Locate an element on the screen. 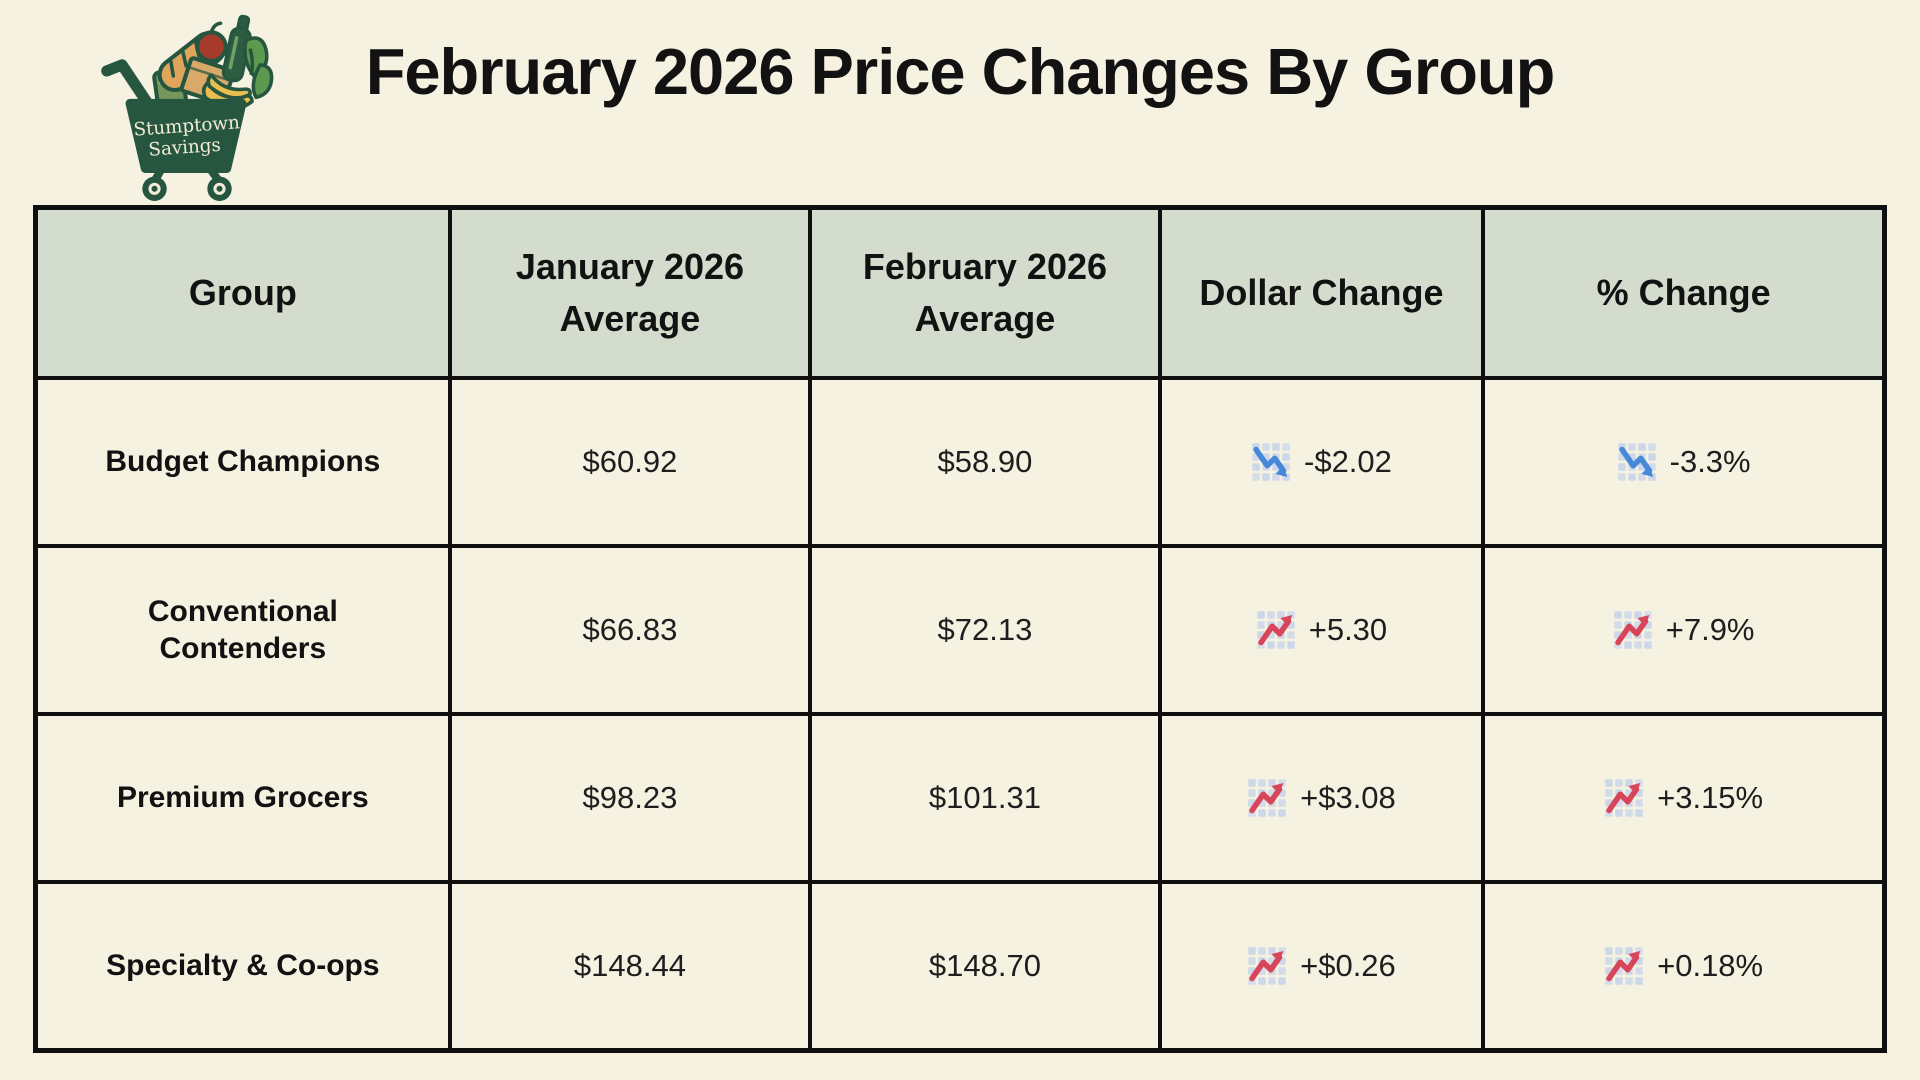 This screenshot has height=1080, width=1920. cart-basket is located at coordinates (186, 136).